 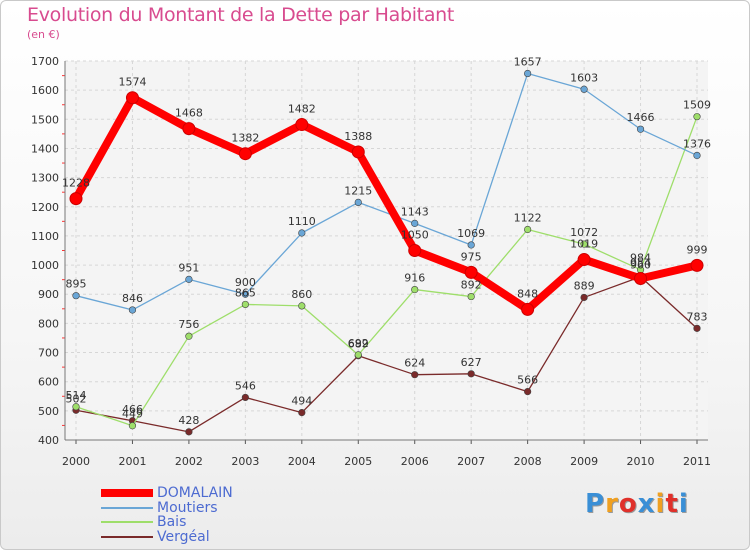 What do you see at coordinates (640, 262) in the screenshot?
I see `data-label-0-10: 954` at bounding box center [640, 262].